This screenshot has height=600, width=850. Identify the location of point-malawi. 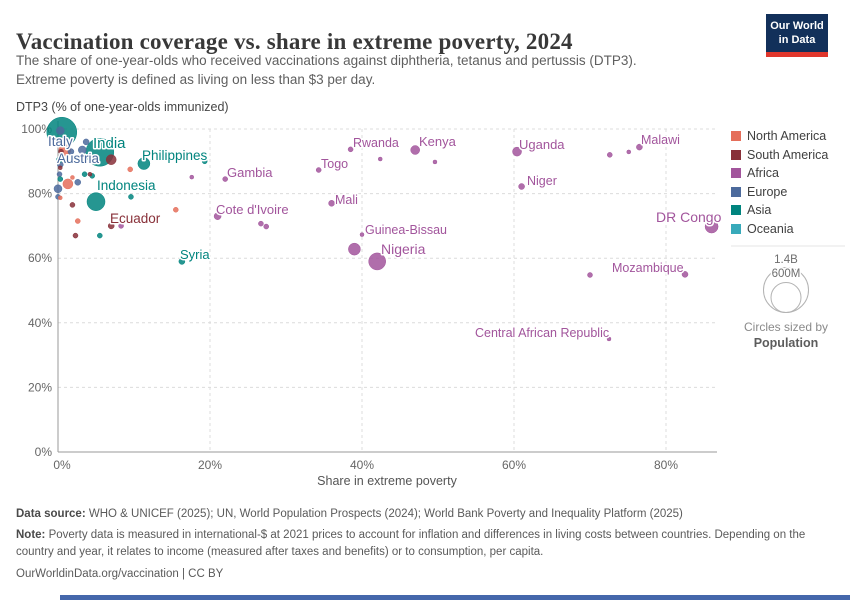
(639, 147).